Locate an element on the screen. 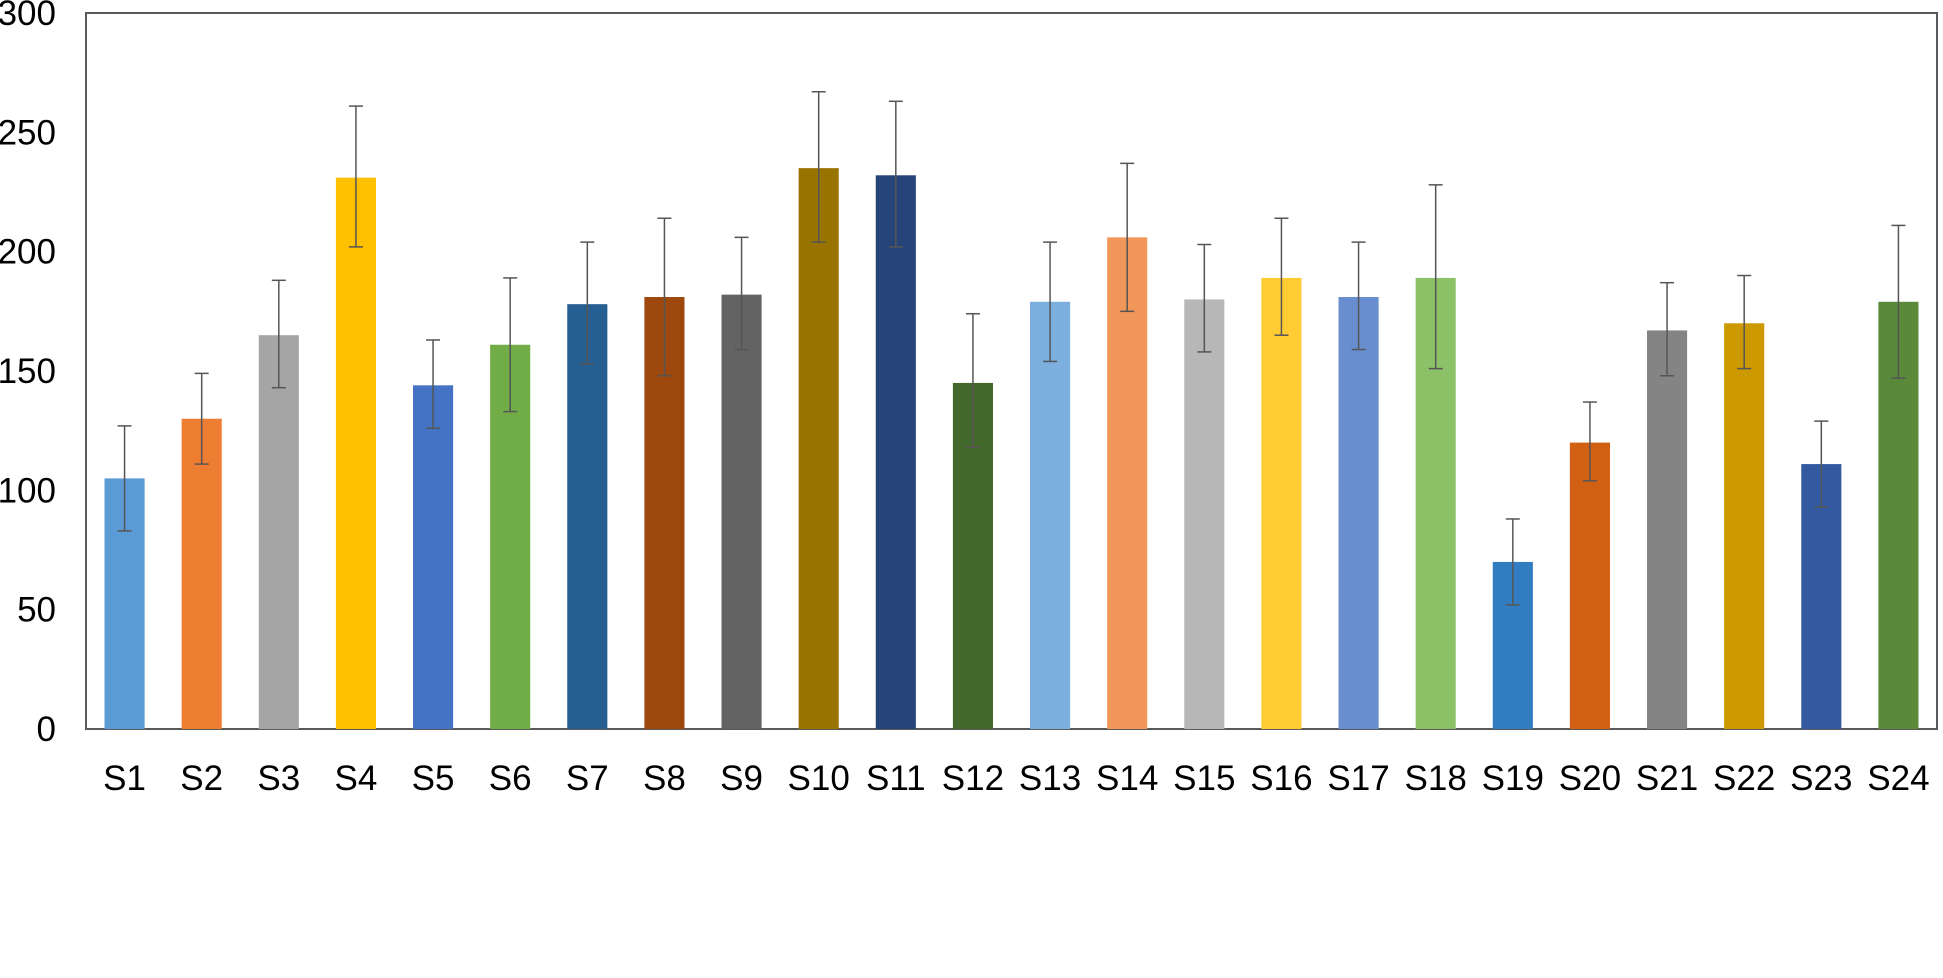  error-bar-s1 is located at coordinates (124, 478).